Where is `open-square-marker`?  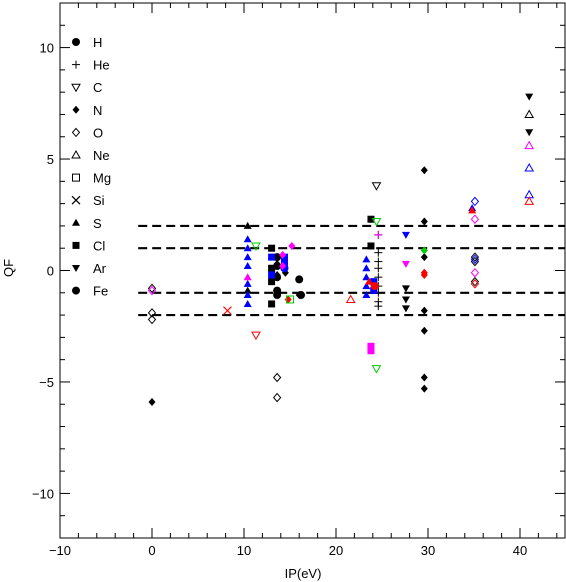 open-square-marker is located at coordinates (76, 177).